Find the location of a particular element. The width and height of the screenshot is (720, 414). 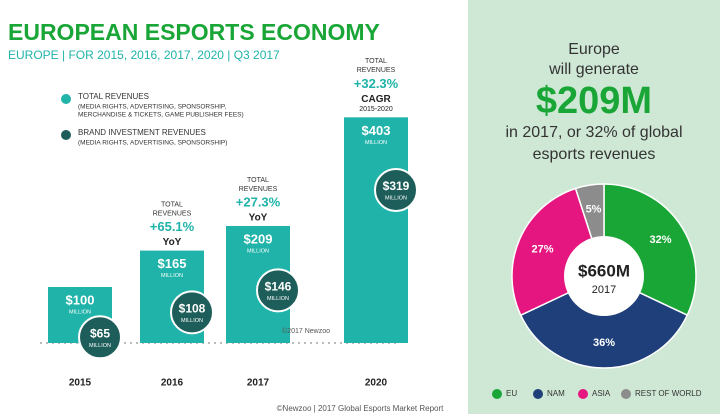

legend-label: NAM is located at coordinates (556, 393).